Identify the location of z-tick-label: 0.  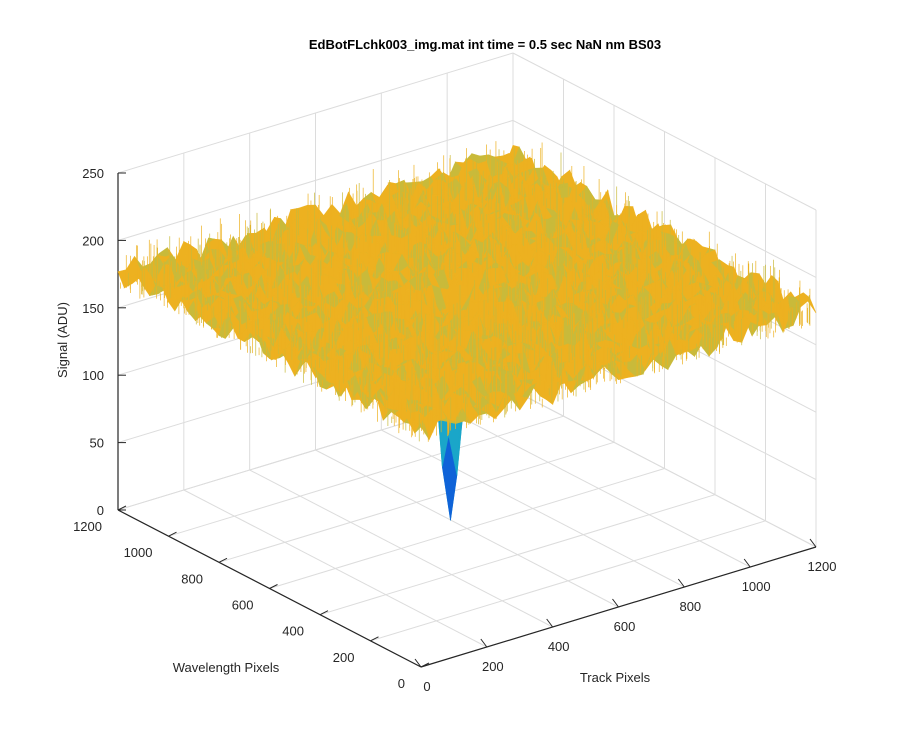
(100, 510).